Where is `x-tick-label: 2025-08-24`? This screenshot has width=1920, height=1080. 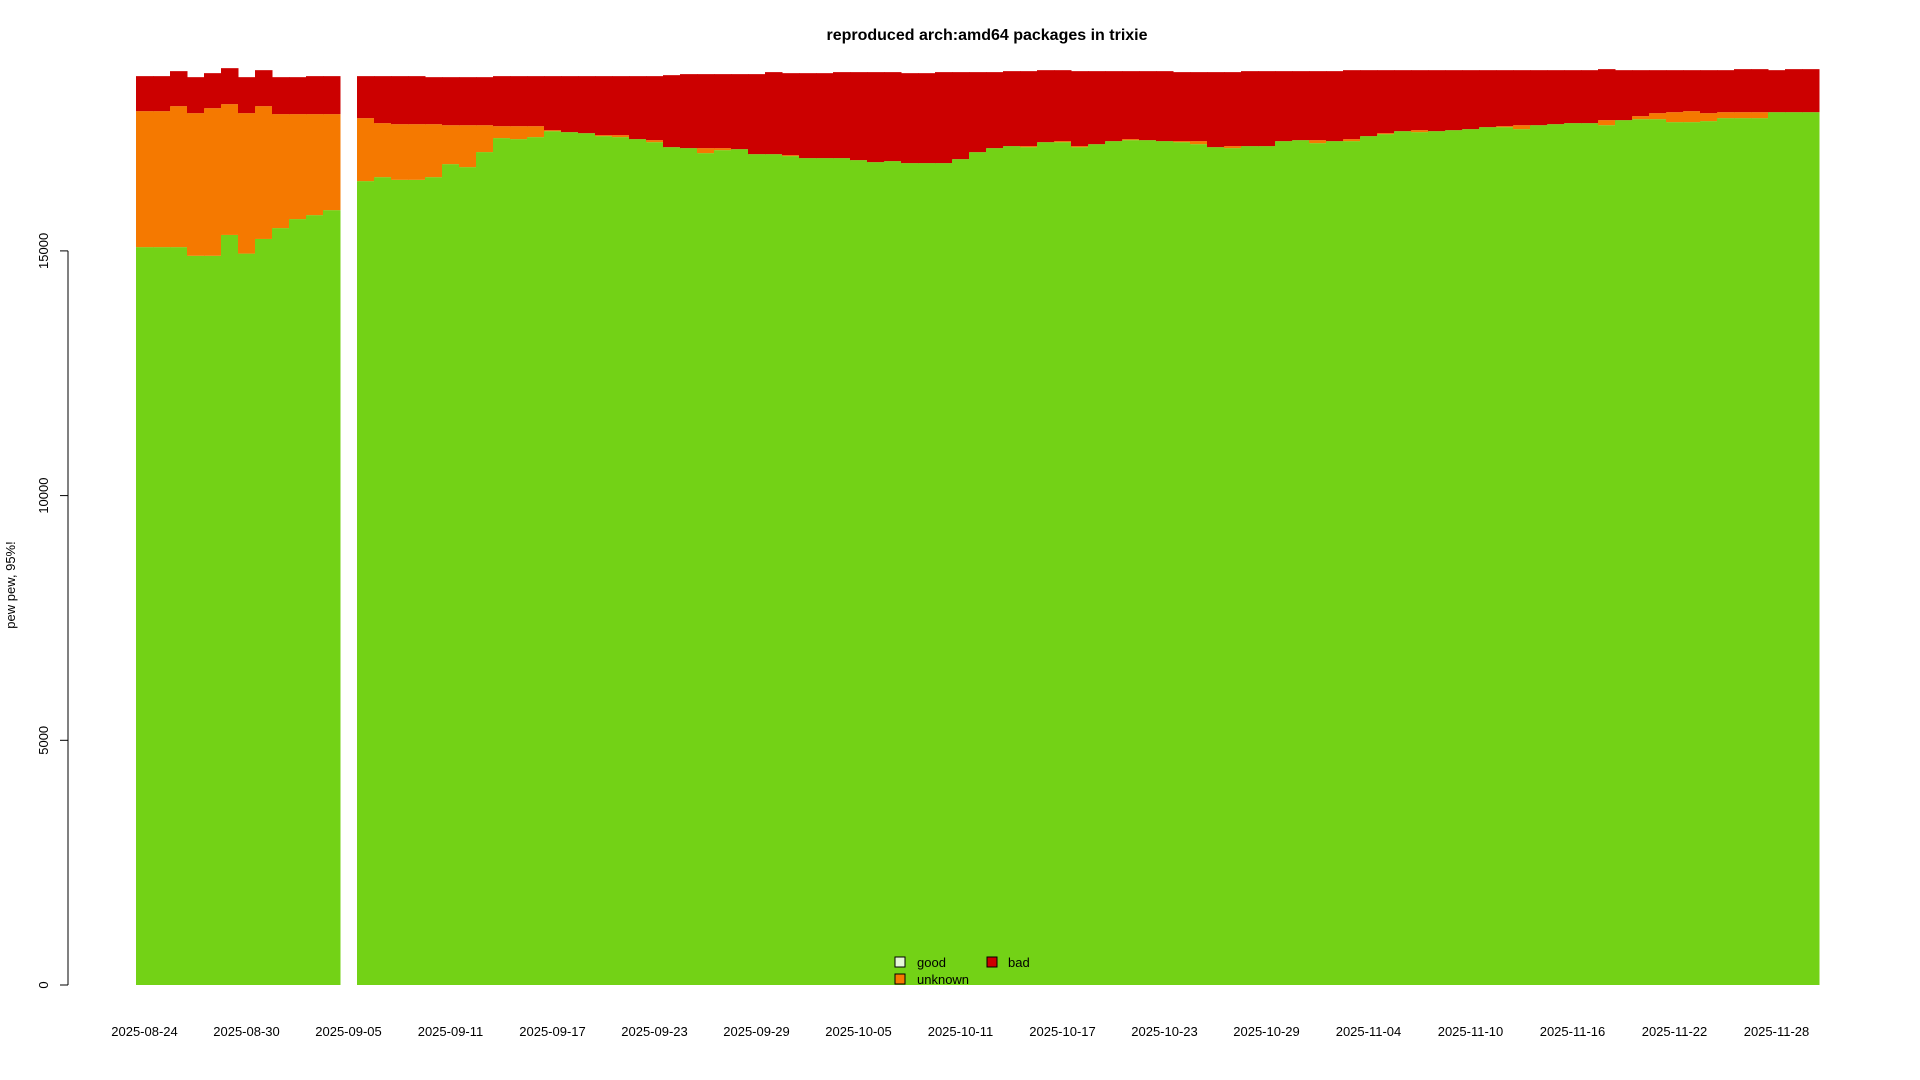 x-tick-label: 2025-08-24 is located at coordinates (144, 1031).